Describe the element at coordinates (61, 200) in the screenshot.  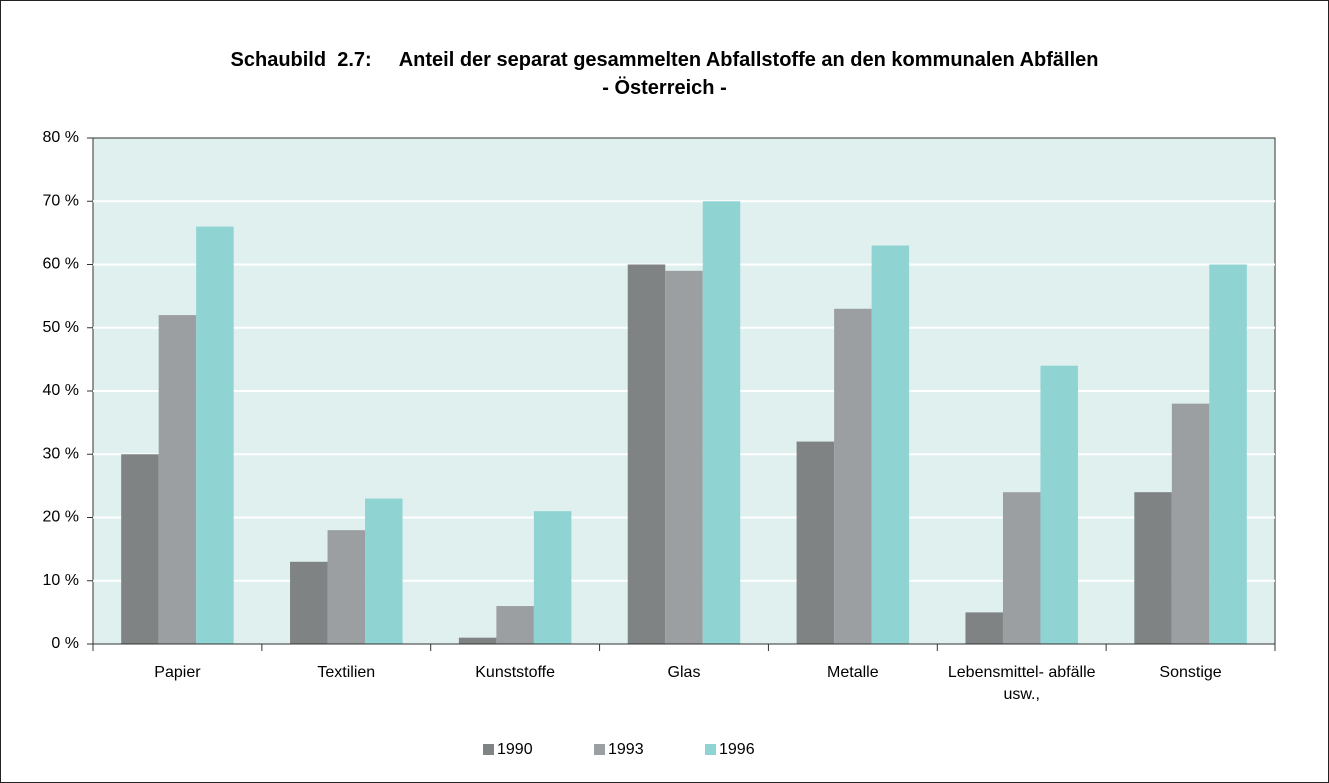
I see `y-tick-label: 70 %` at that location.